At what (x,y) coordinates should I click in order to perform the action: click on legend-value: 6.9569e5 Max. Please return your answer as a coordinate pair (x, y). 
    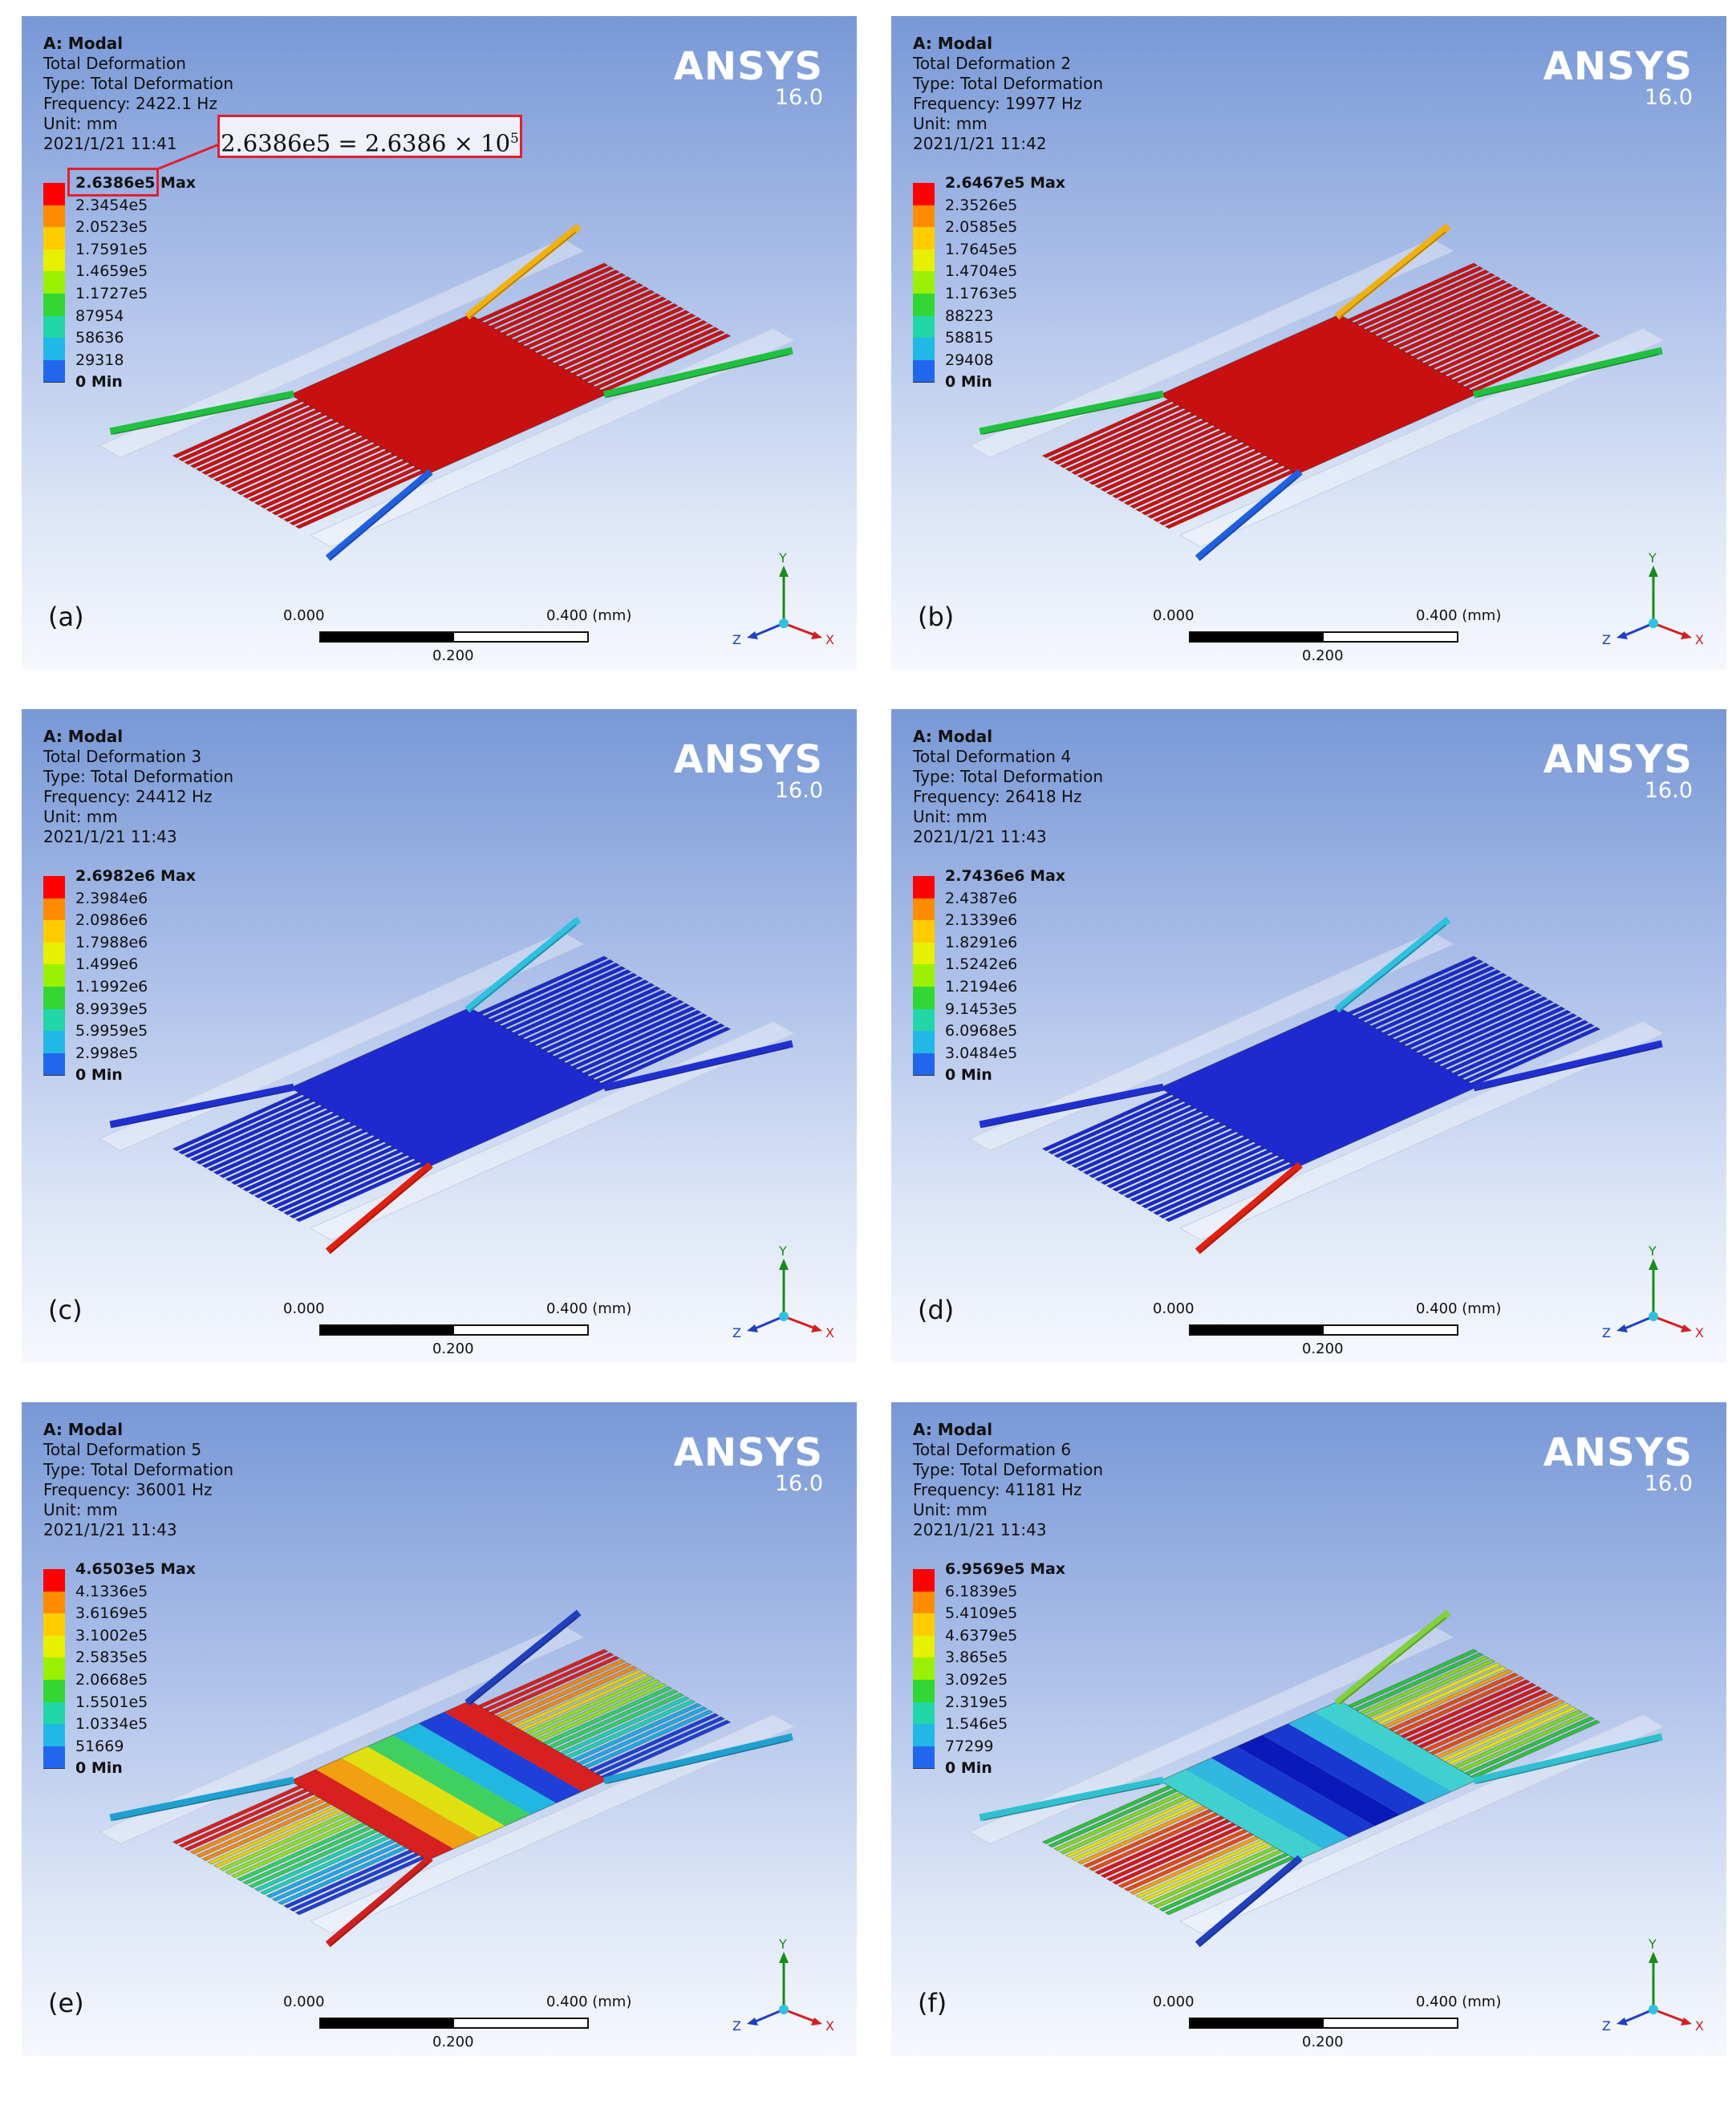
    Looking at the image, I should click on (1006, 1569).